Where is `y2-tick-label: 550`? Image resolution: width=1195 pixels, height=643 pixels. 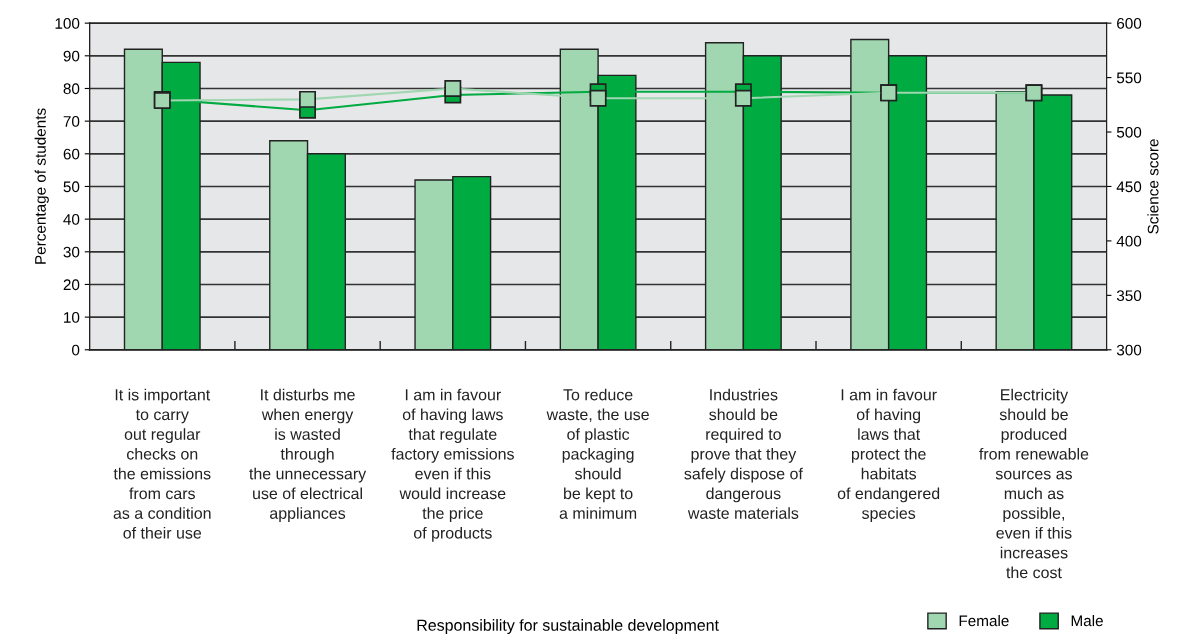 y2-tick-label: 550 is located at coordinates (1129, 78).